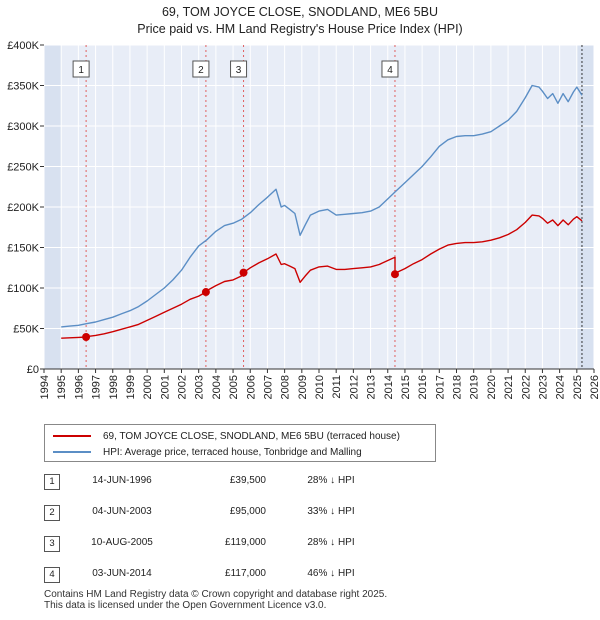  I want to click on x-tick-label: 1994, so click(45, 387).